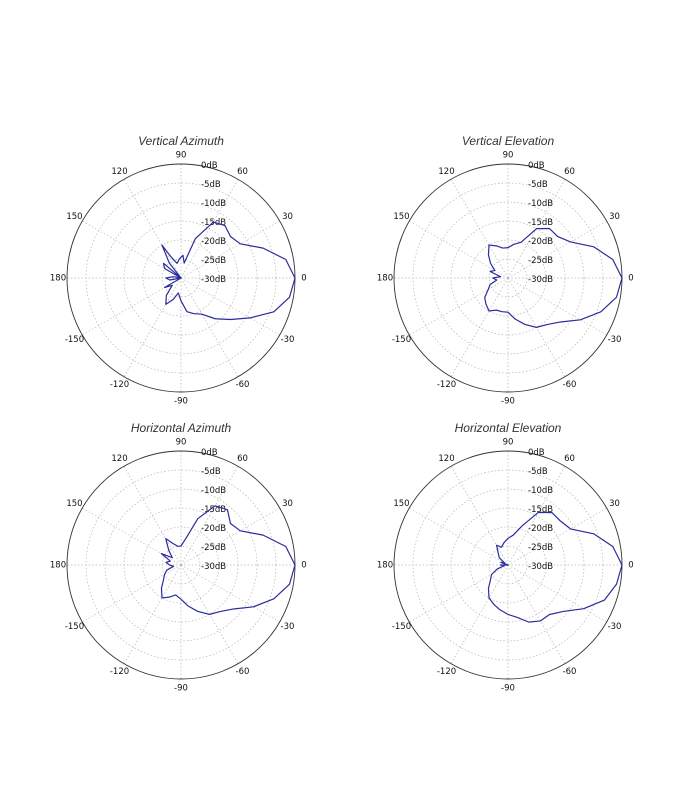 This screenshot has width=700, height=800. Describe the element at coordinates (181, 428) in the screenshot. I see `chart-title: Horizontal Azimuth` at that location.